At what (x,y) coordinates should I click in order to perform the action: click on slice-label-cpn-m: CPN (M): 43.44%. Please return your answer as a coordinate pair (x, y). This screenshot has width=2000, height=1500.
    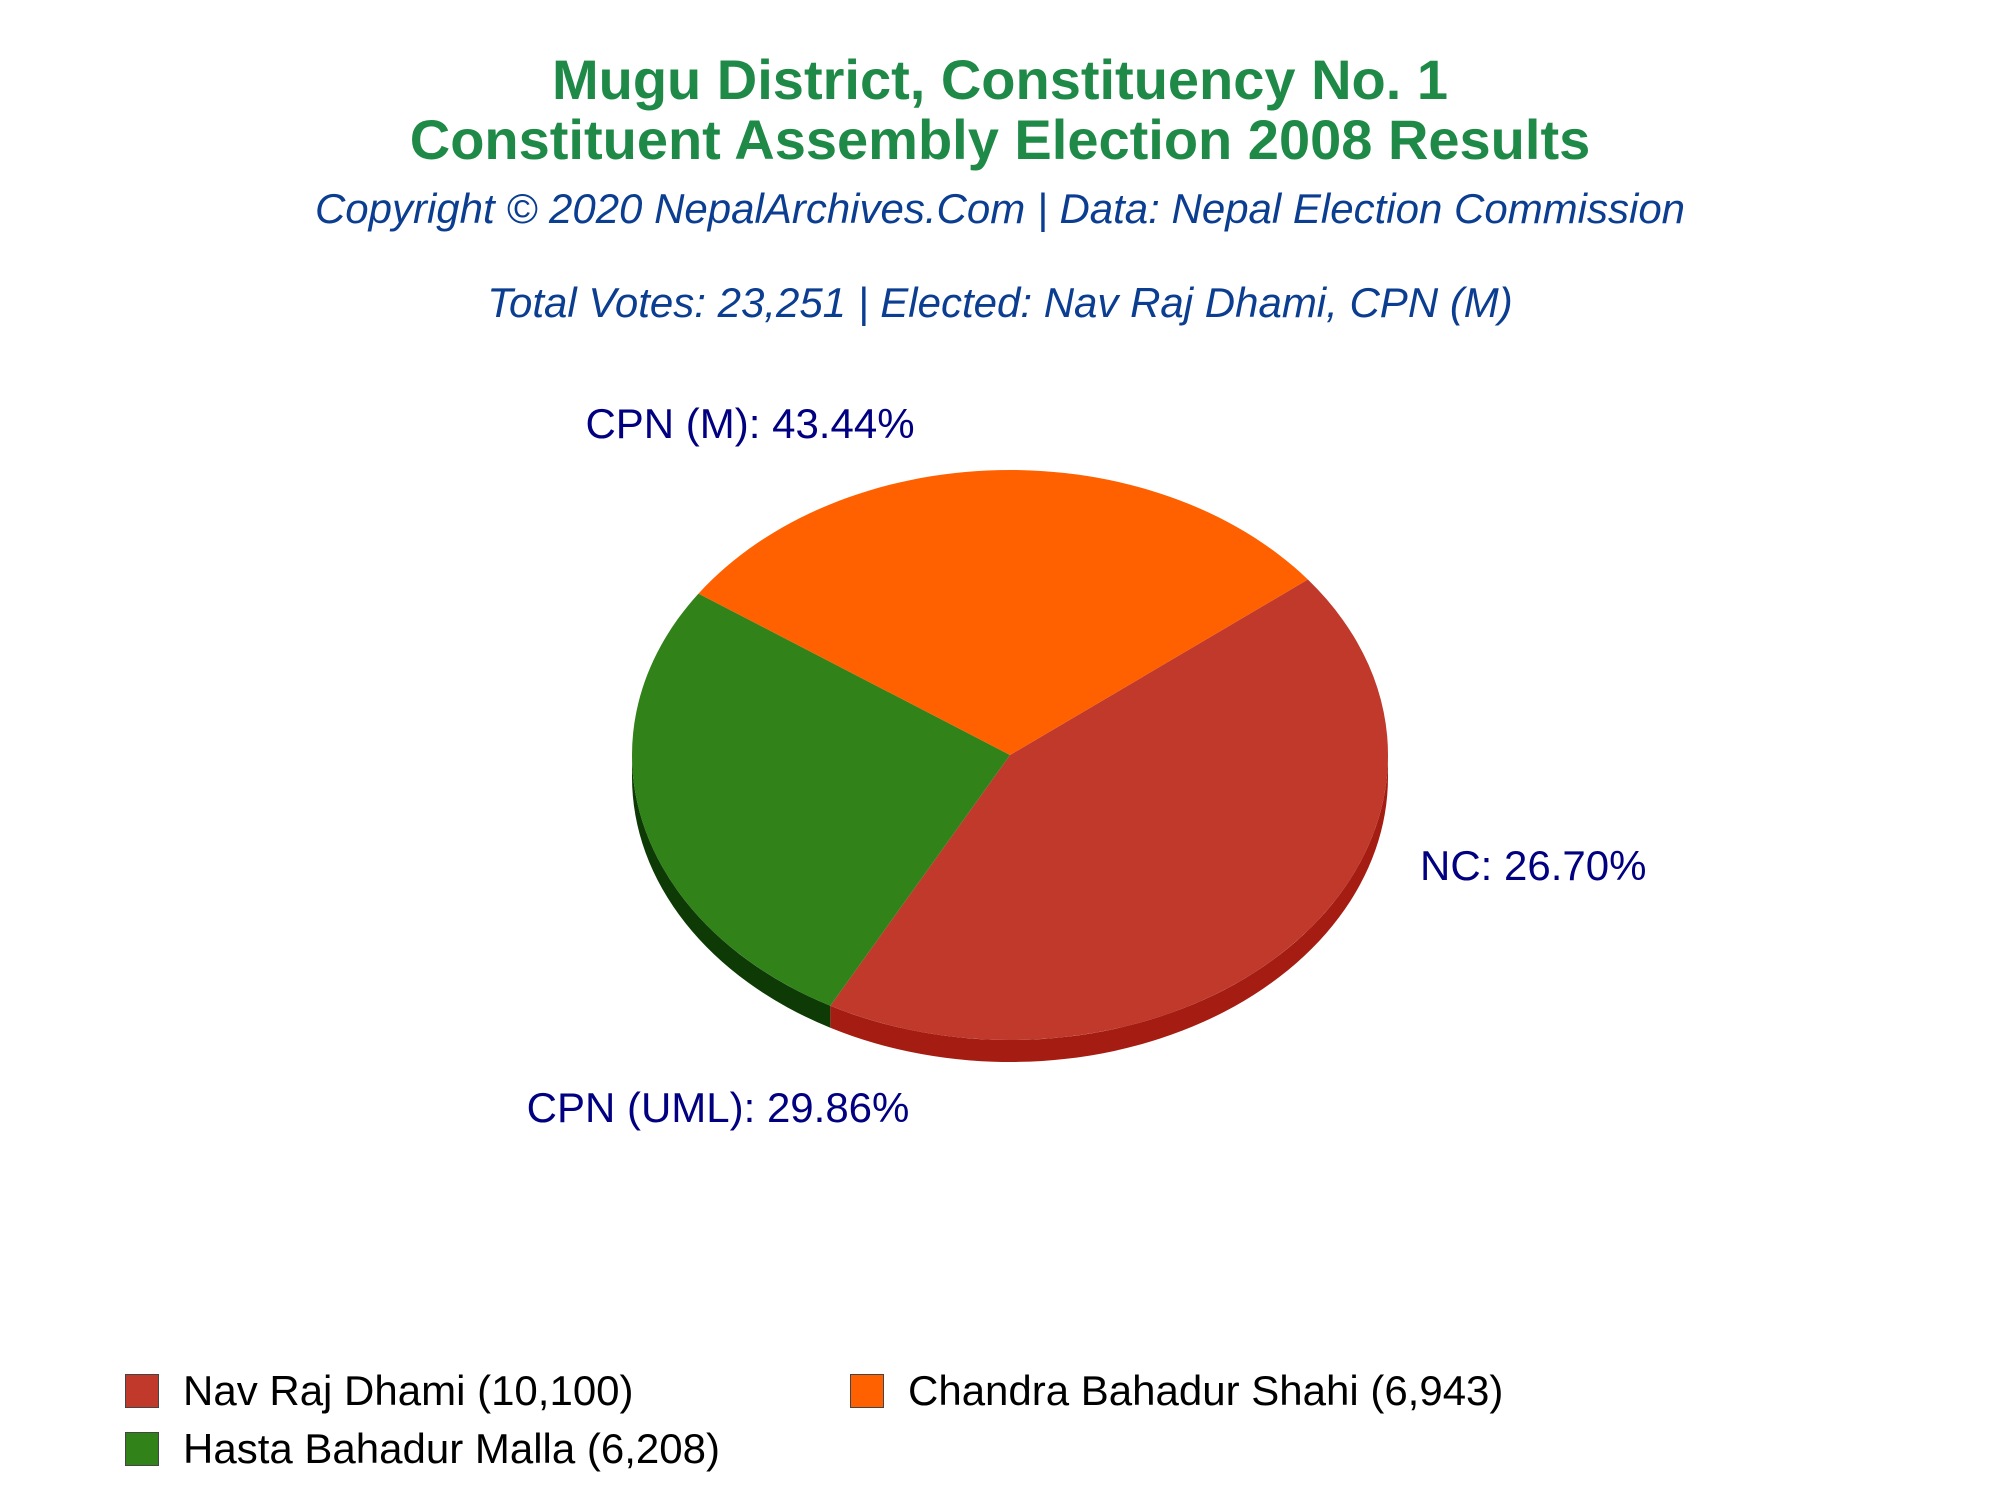
    Looking at the image, I should click on (749, 423).